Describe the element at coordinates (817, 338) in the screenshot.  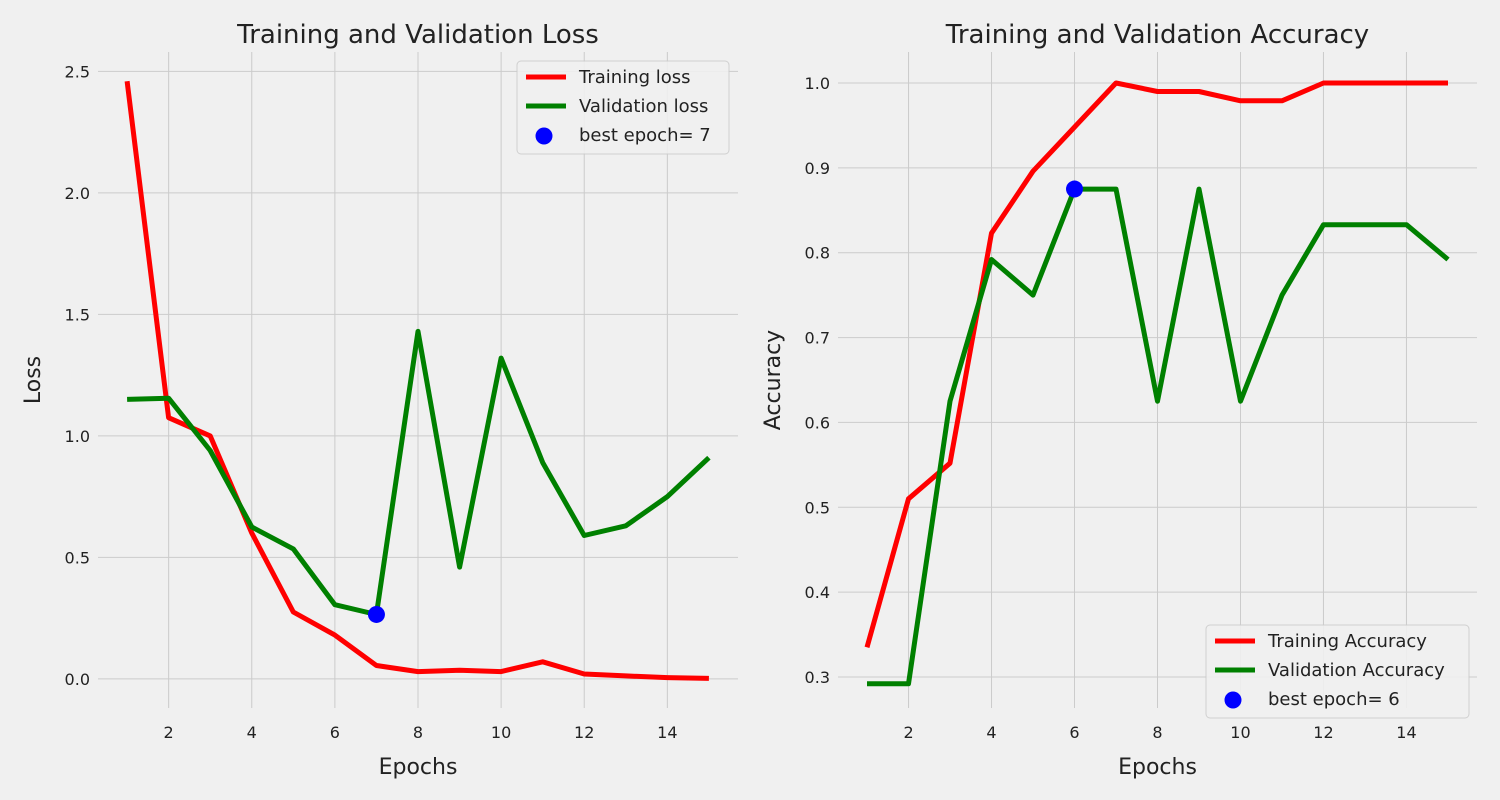
I see `y-tick-label: 0.7` at that location.